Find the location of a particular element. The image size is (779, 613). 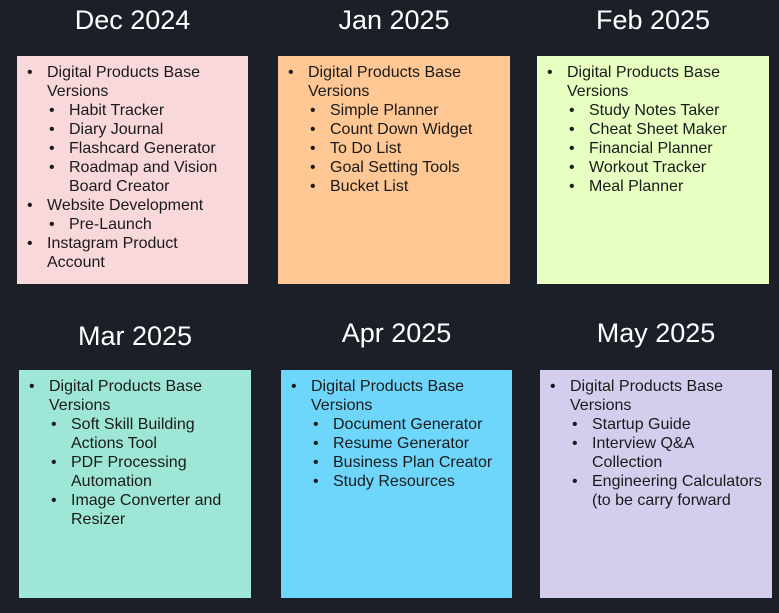

subtopic-item: Resume Generator is located at coordinates (407, 443).